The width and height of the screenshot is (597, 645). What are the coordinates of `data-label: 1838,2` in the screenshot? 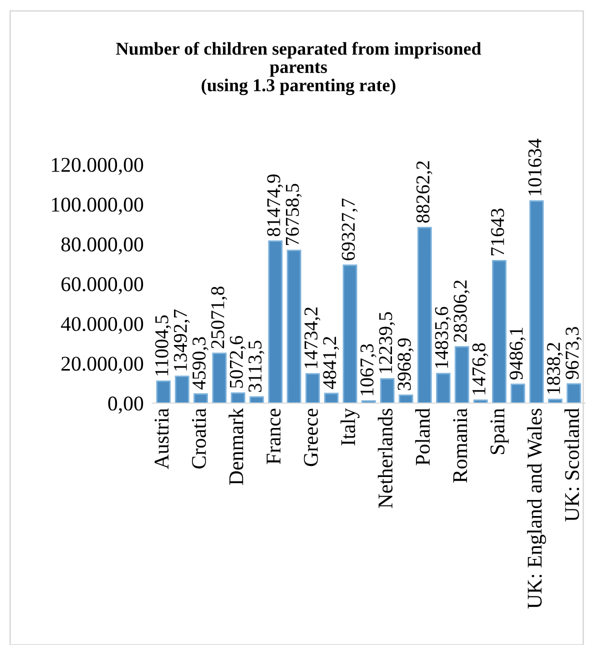 It's located at (554, 368).